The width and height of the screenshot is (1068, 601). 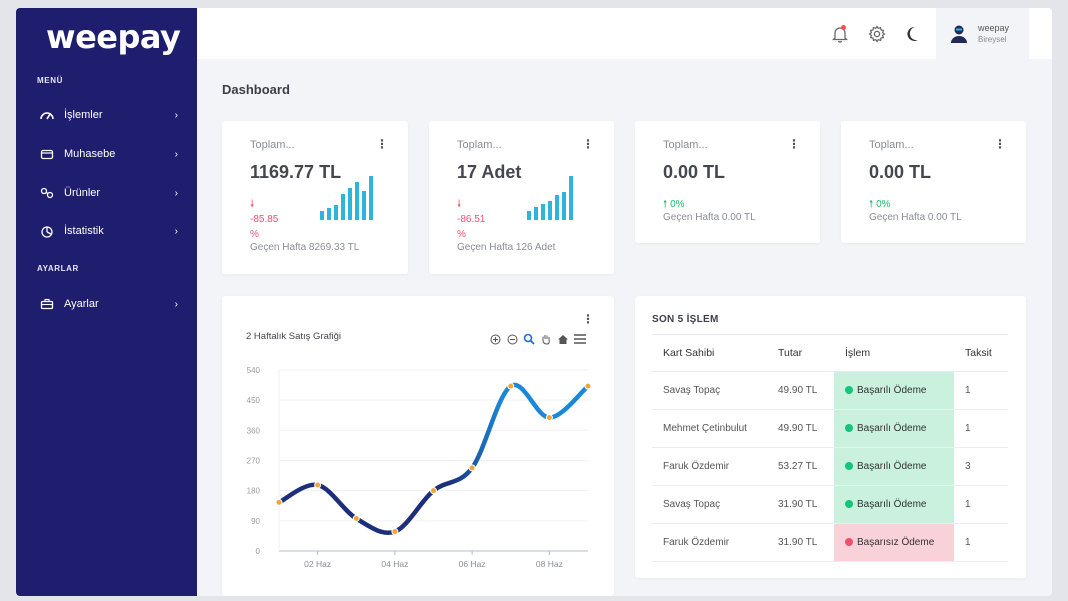 I want to click on topbar: weepay Bireysel, so click(x=624, y=33).